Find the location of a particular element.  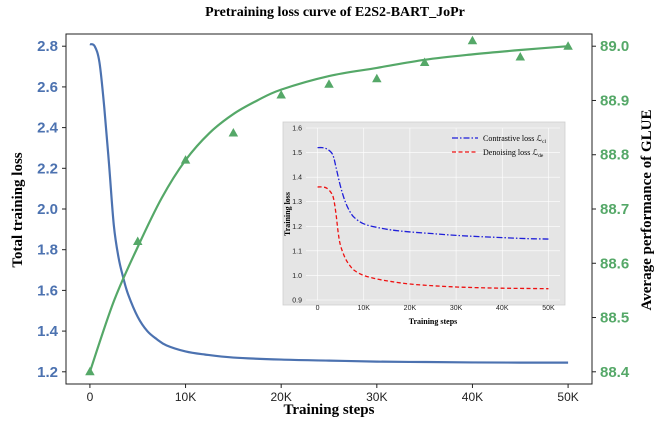

y2-tick-label: 88.4 is located at coordinates (615, 372).